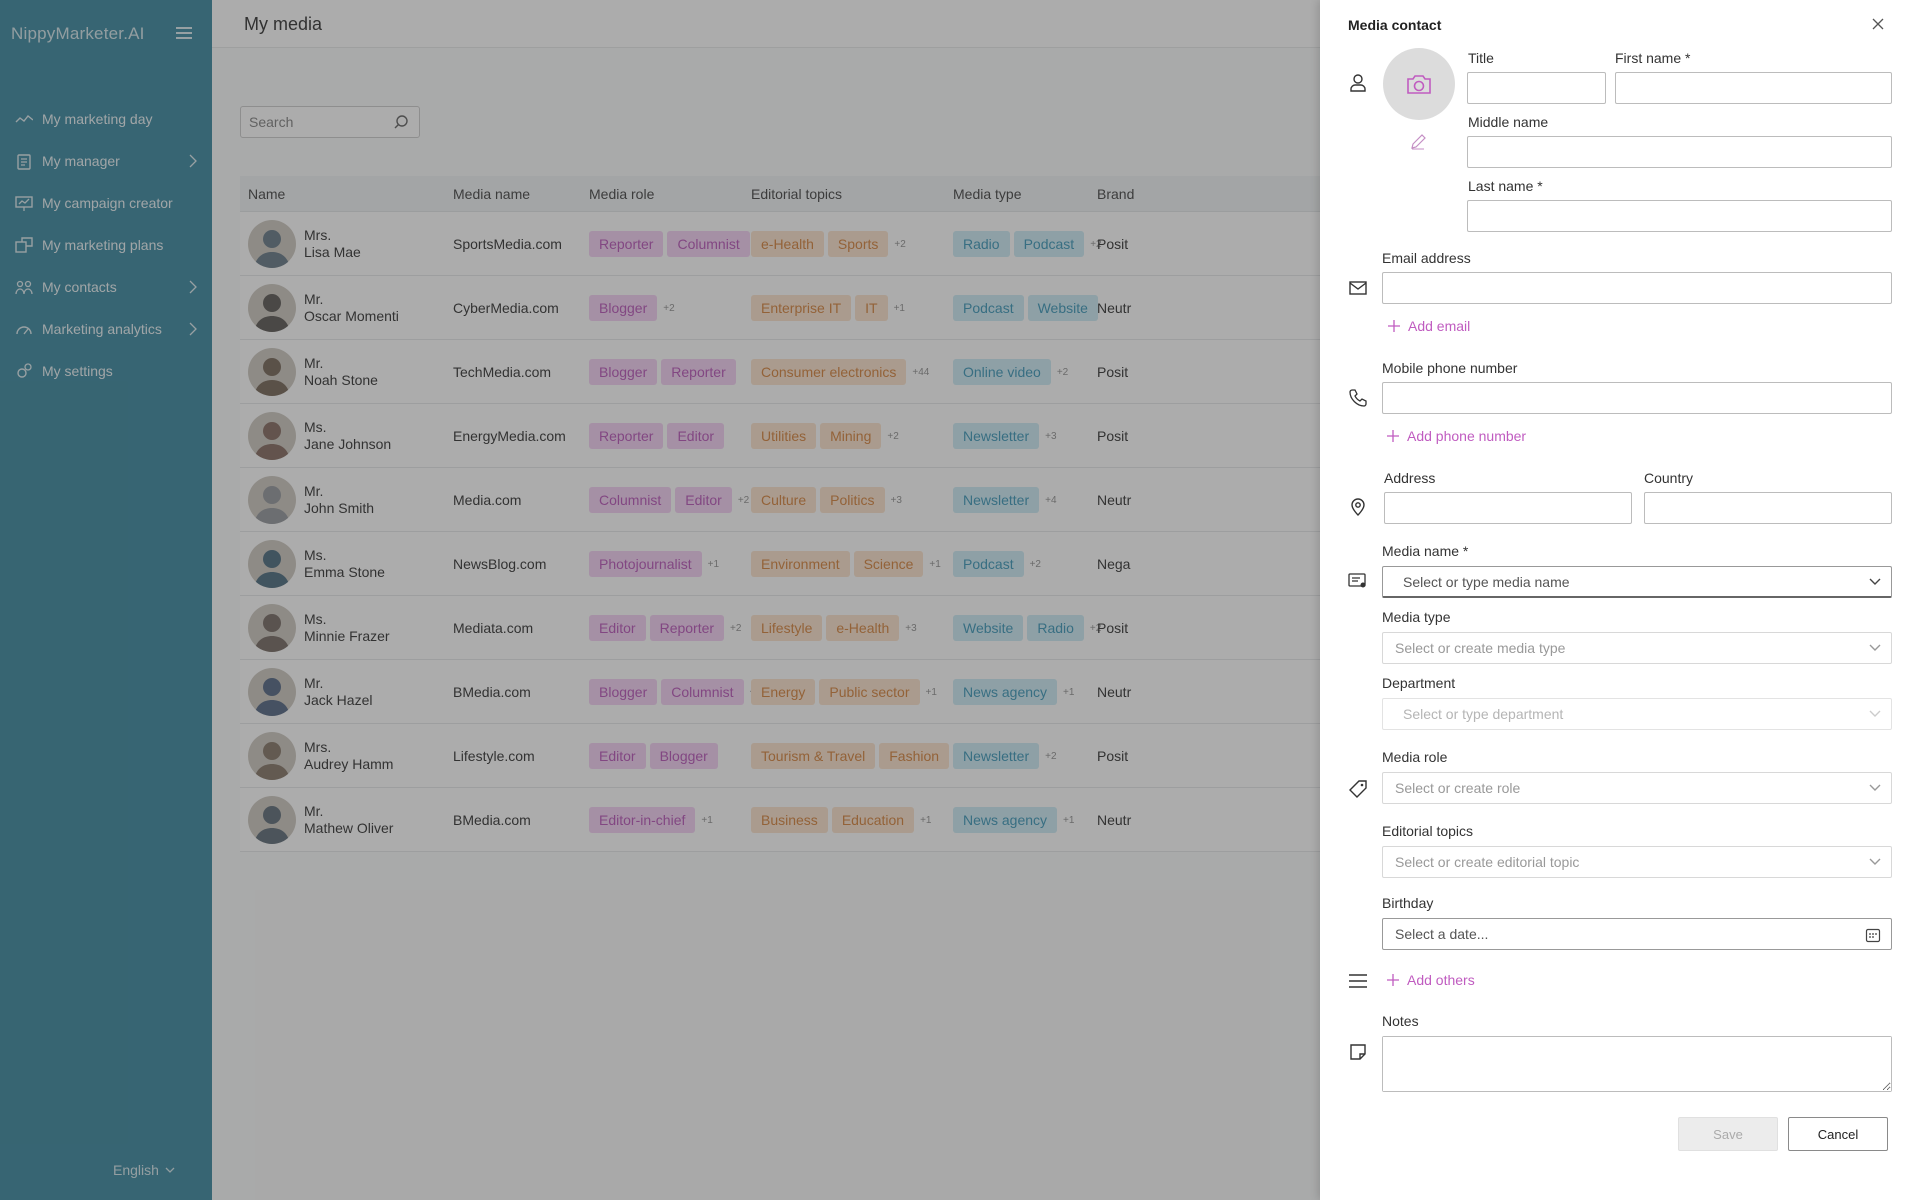  Describe the element at coordinates (348, 444) in the screenshot. I see `contact-name: Jane Johnson` at that location.